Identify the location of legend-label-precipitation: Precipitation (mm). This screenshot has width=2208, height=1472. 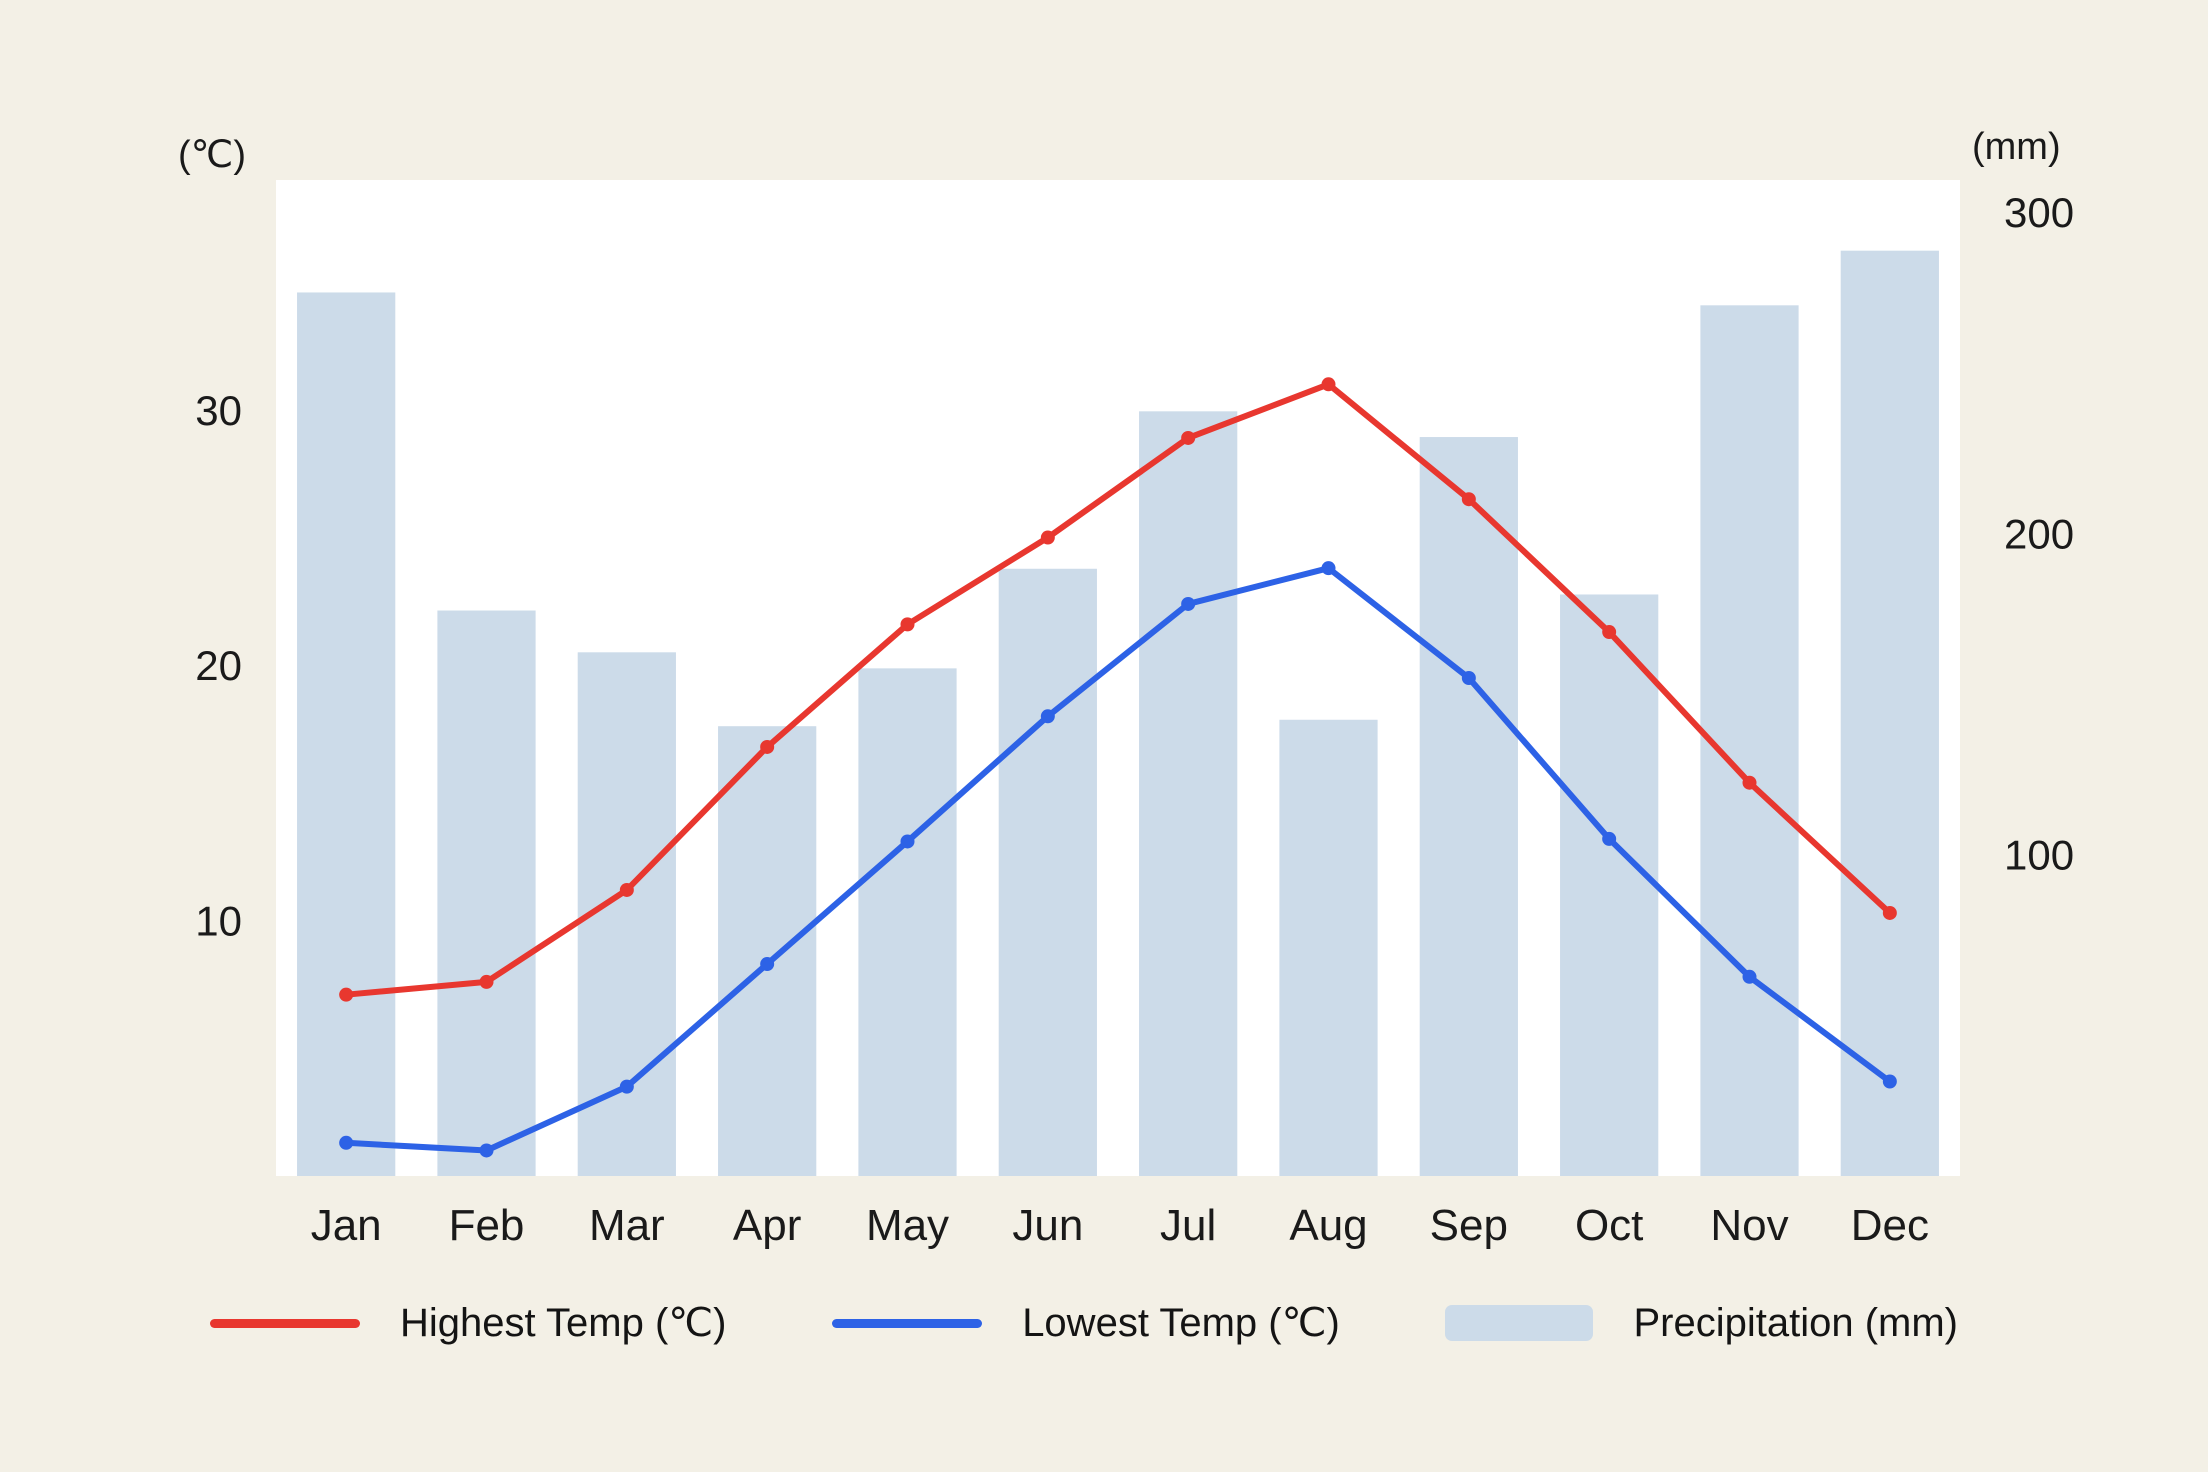
(1795, 1322).